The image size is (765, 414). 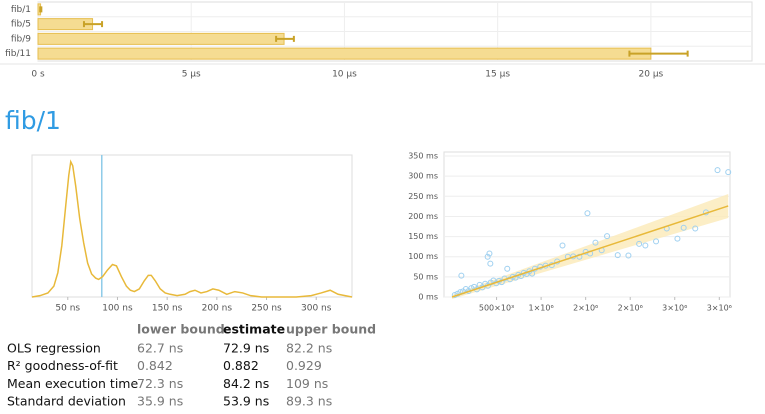 What do you see at coordinates (155, 365) in the screenshot?
I see `table-value: 0.842` at bounding box center [155, 365].